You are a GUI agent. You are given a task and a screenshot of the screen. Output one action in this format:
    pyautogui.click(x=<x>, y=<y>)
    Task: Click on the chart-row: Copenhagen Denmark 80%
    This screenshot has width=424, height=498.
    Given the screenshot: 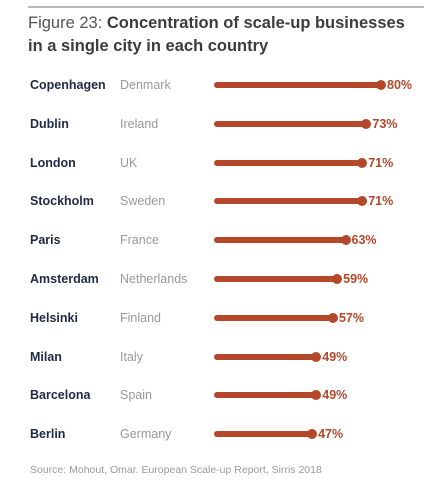 What is the action you would take?
    pyautogui.click(x=212, y=85)
    